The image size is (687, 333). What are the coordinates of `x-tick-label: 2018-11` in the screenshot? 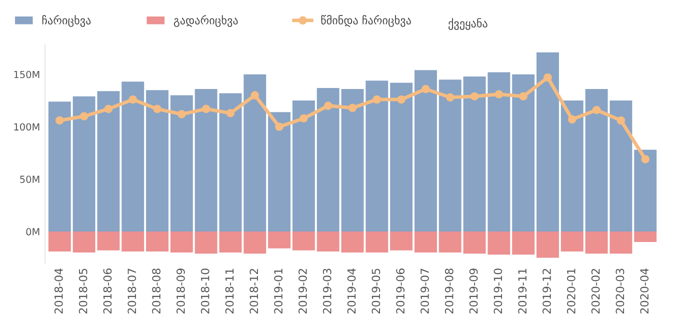 It's located at (229, 291).